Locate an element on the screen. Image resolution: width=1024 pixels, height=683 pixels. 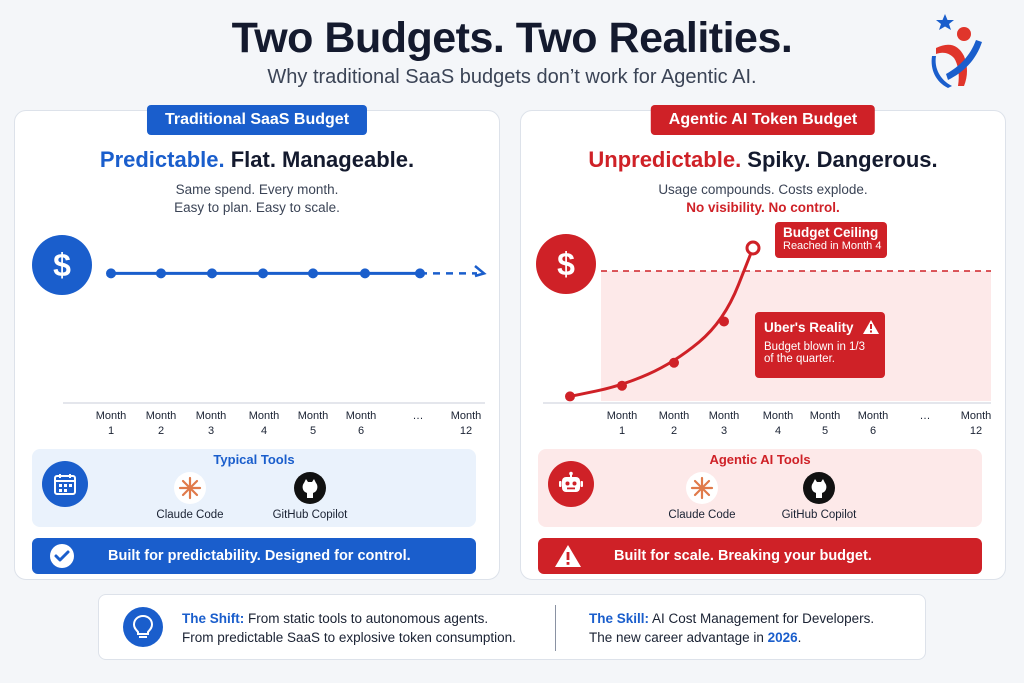
ai-banner: Built for scale. Breaking your budget. is located at coordinates (760, 556).